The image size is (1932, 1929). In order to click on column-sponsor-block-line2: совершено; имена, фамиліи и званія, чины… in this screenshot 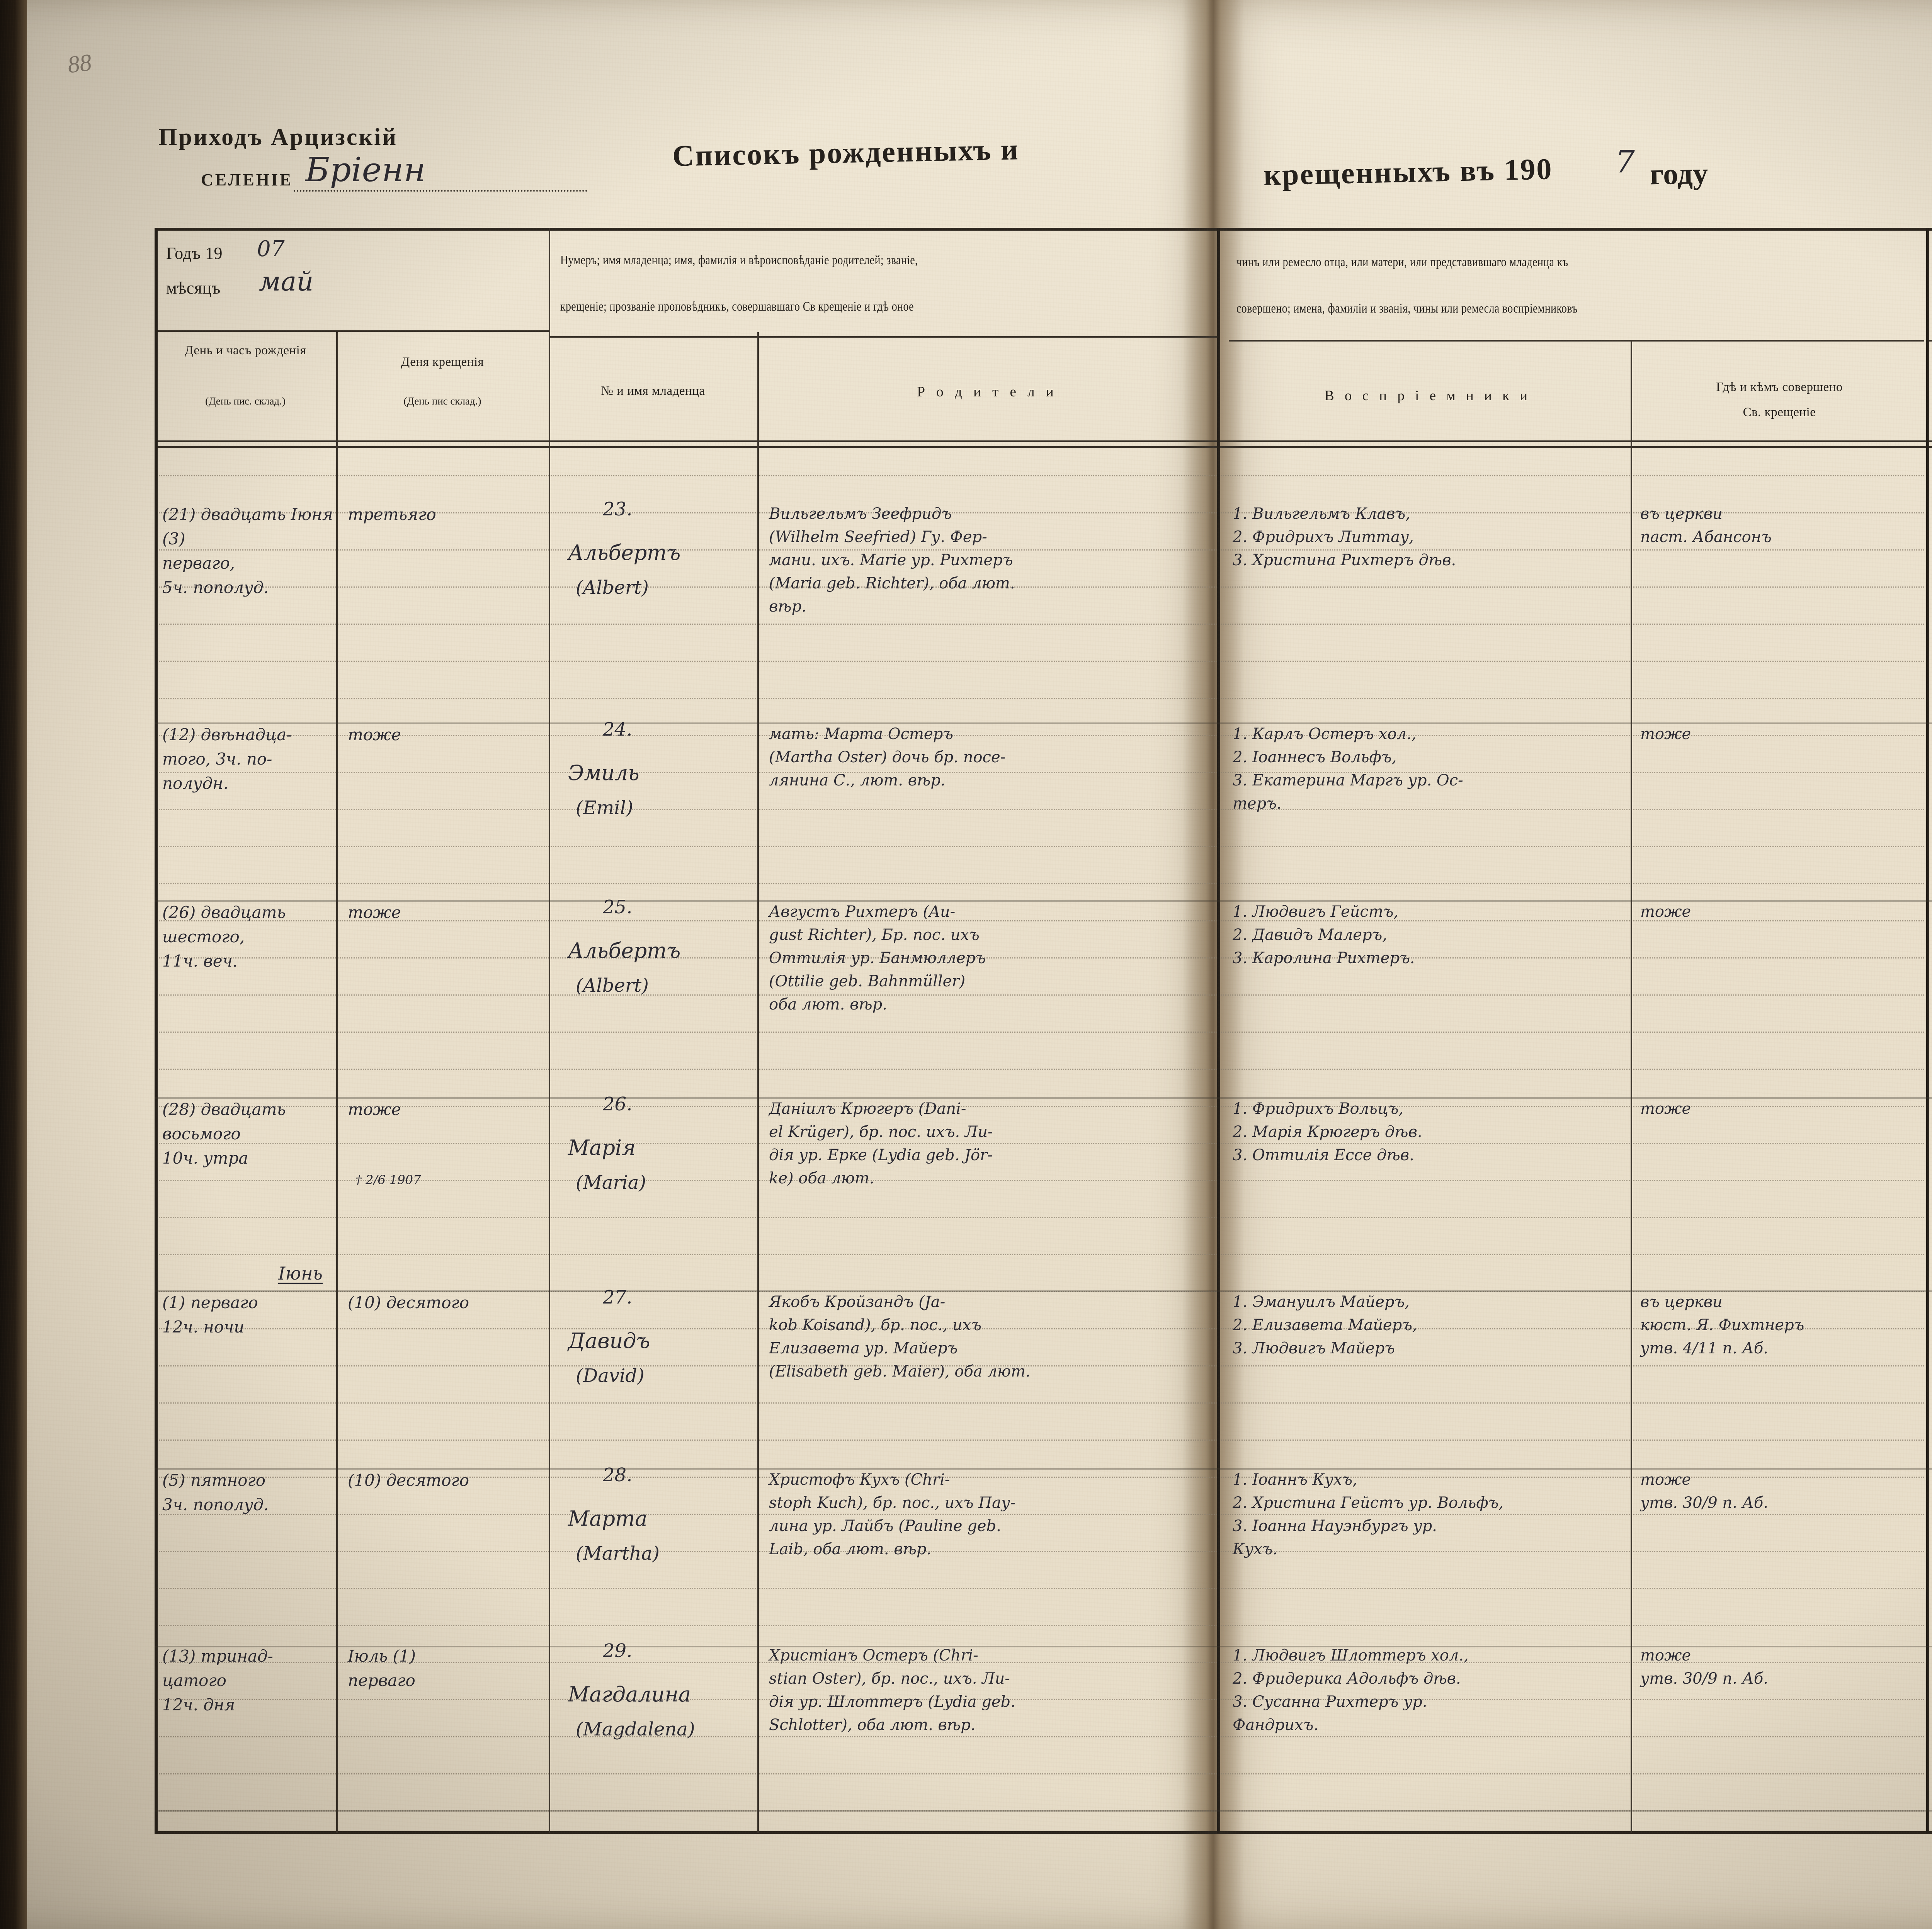, I will do `click(1407, 308)`.